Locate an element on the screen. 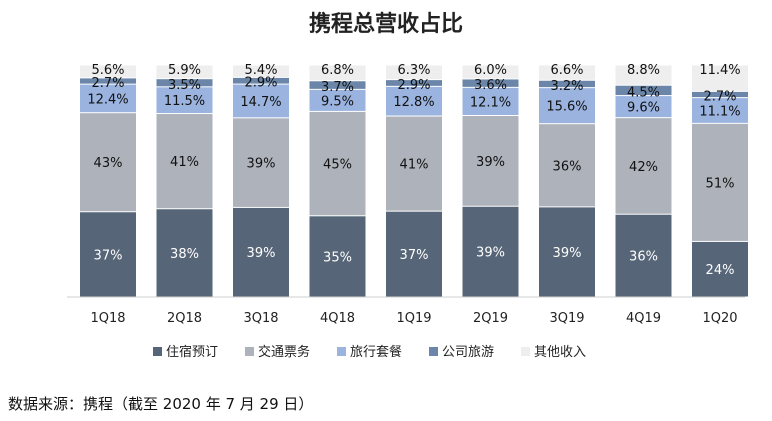 Image resolution: width=772 pixels, height=421 pixels. data-label-1Q20-3: 11.1% is located at coordinates (719, 111).